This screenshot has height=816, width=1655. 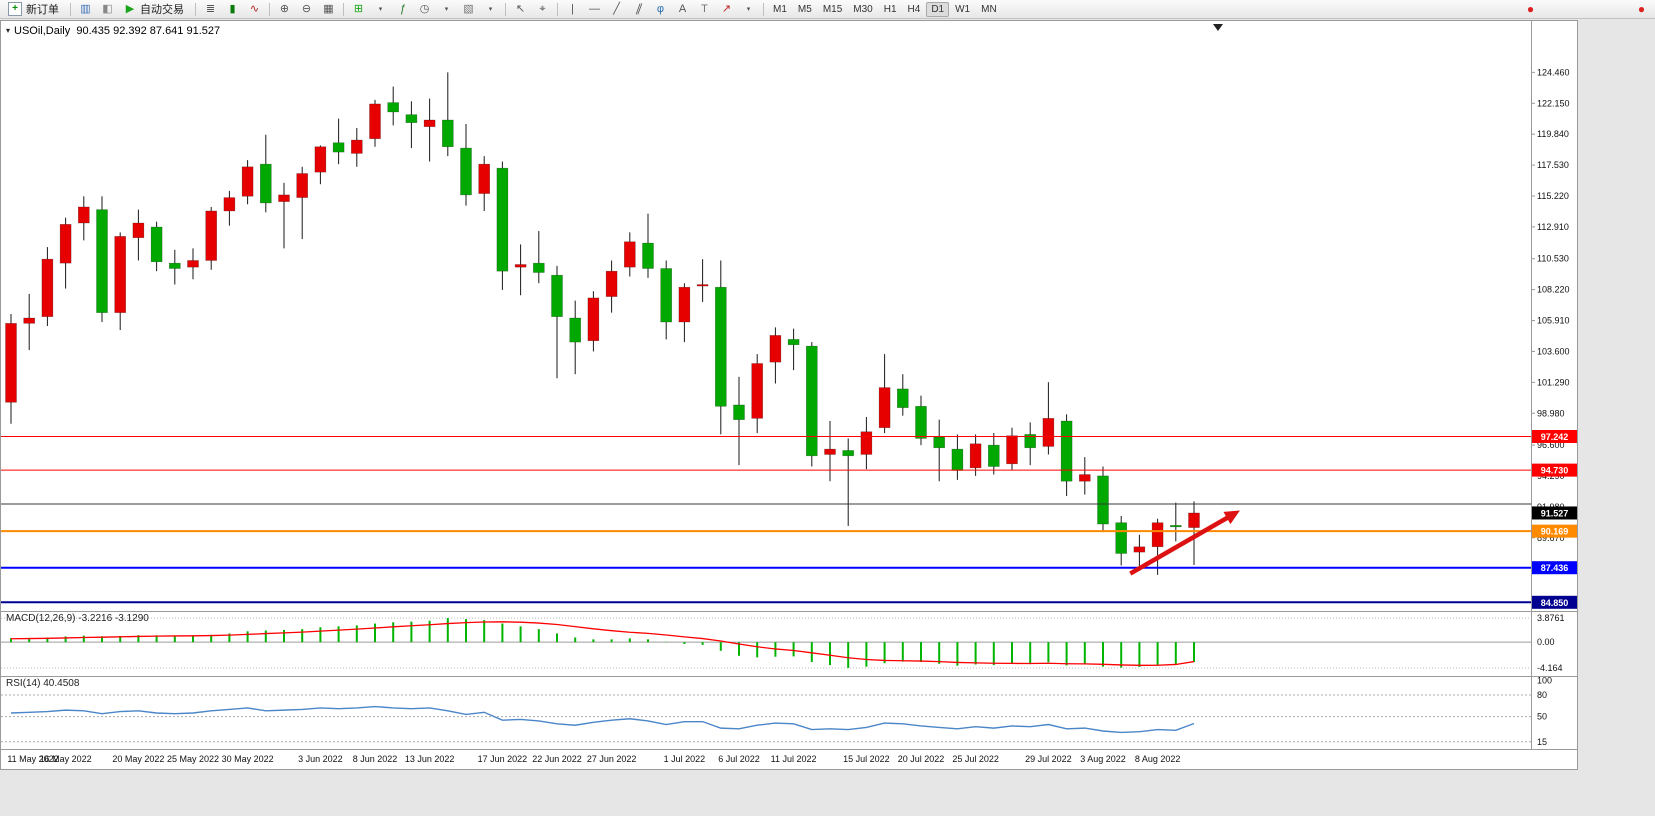 I want to click on svg-text: 25 May 2022, so click(x=193, y=759).